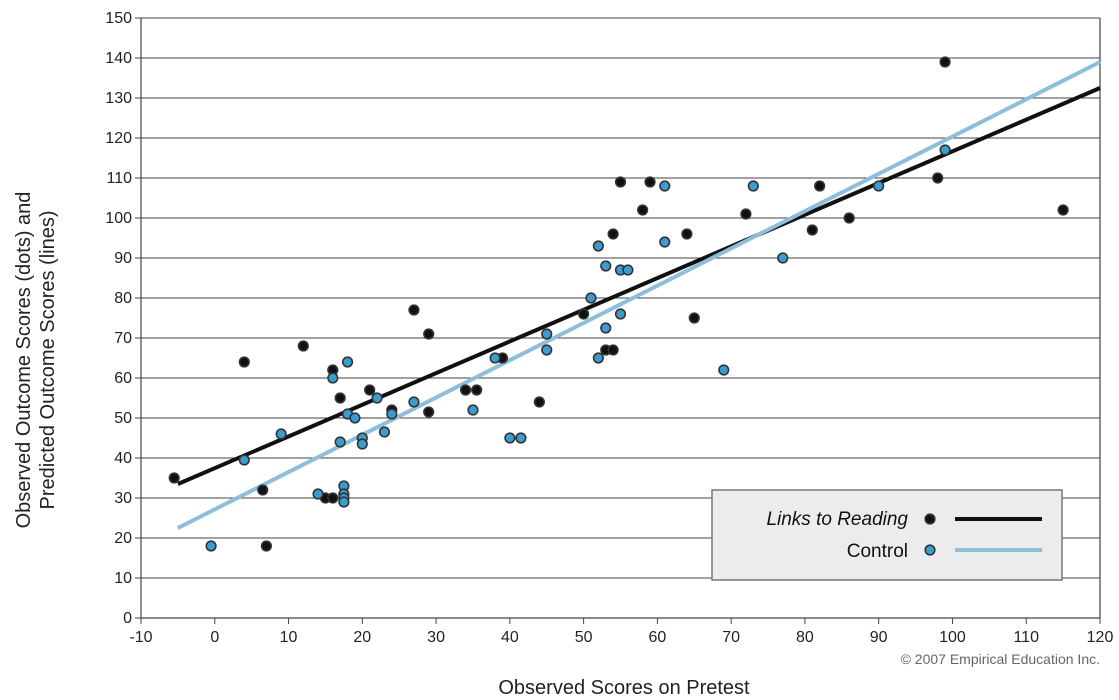  Describe the element at coordinates (1026, 637) in the screenshot. I see `x-tick-label: 110` at that location.